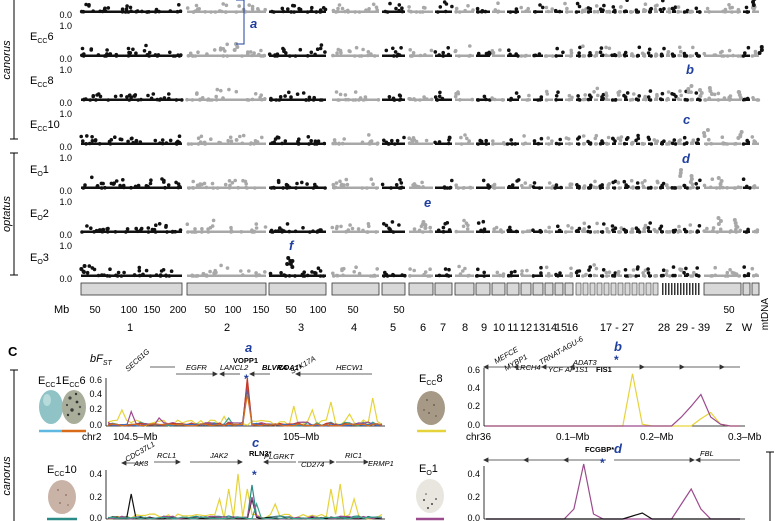  Describe the element at coordinates (233, 310) in the screenshot. I see `mb-tick: 100` at that location.